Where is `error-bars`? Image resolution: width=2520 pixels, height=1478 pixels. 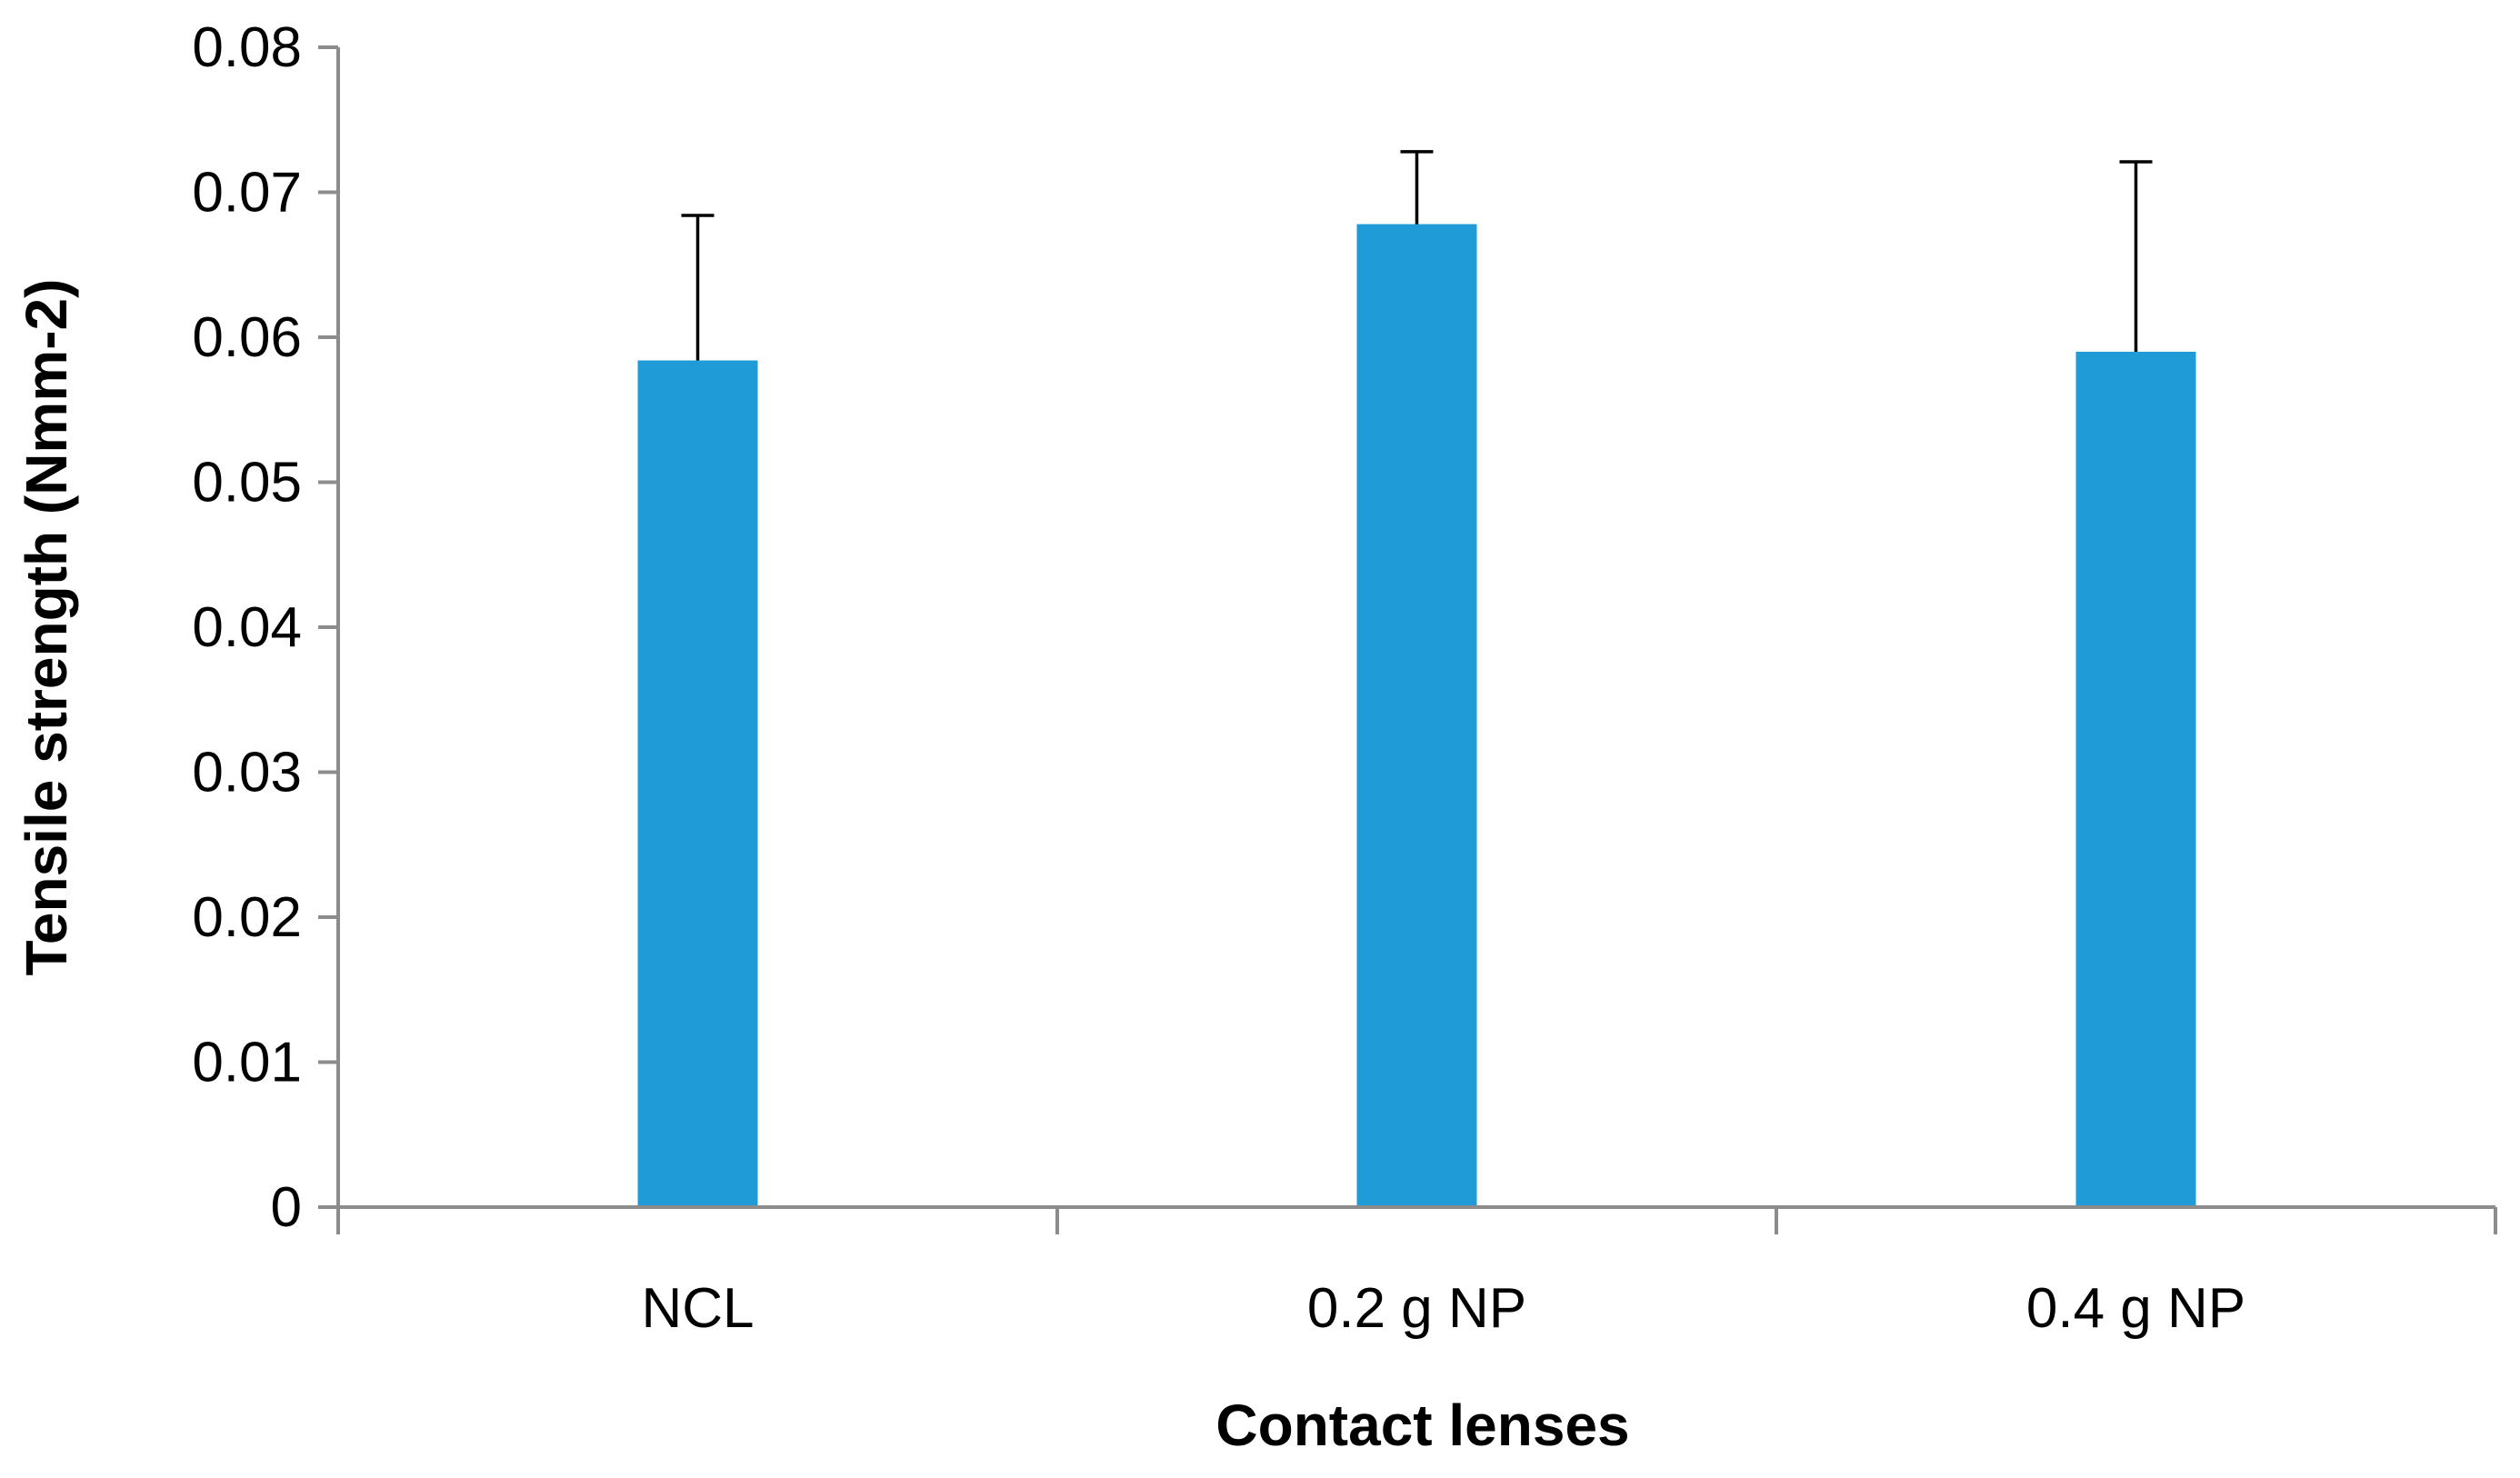 error-bars is located at coordinates (1417, 255).